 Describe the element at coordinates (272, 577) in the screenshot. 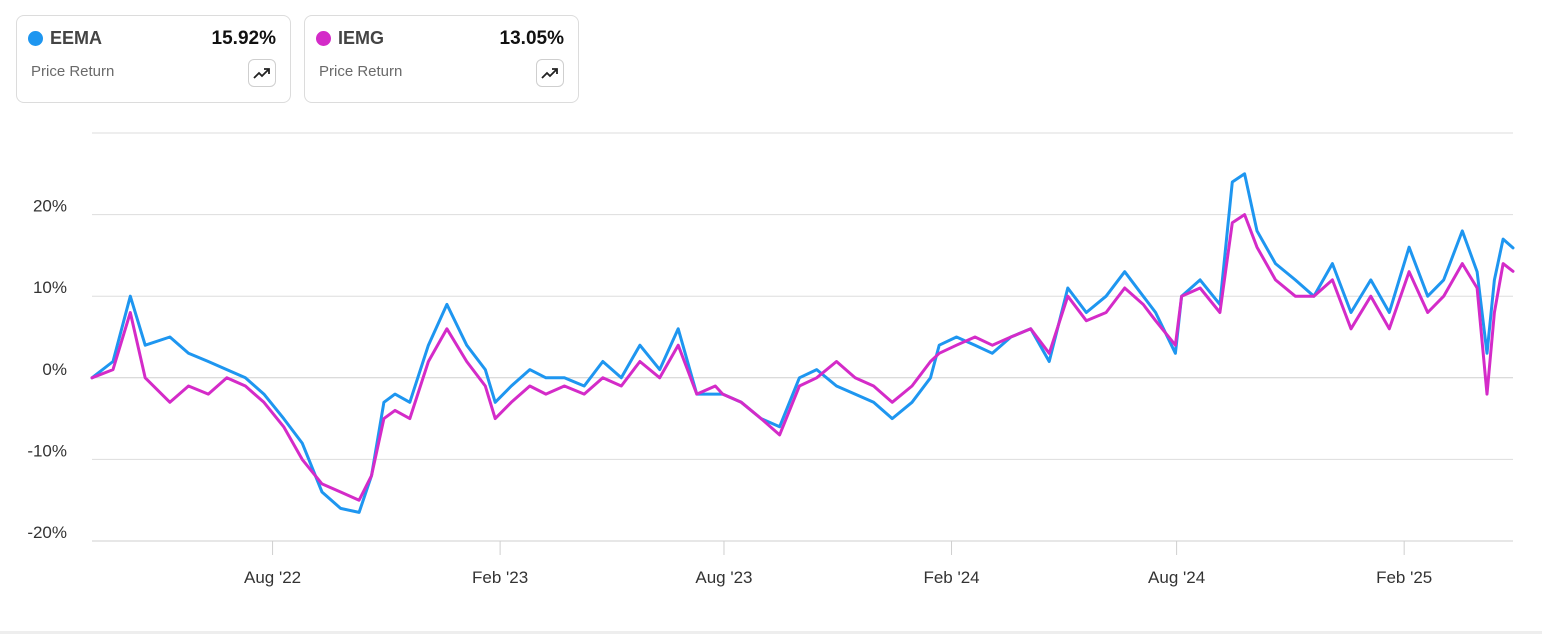

I see `x-tick-label: Aug '22` at that location.